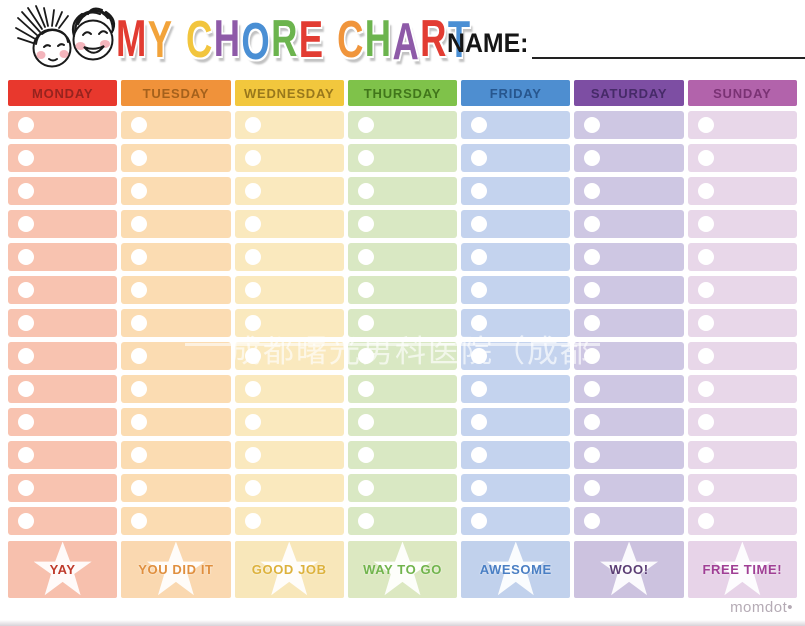 The image size is (805, 626). What do you see at coordinates (668, 45) in the screenshot?
I see `name-input-line` at bounding box center [668, 45].